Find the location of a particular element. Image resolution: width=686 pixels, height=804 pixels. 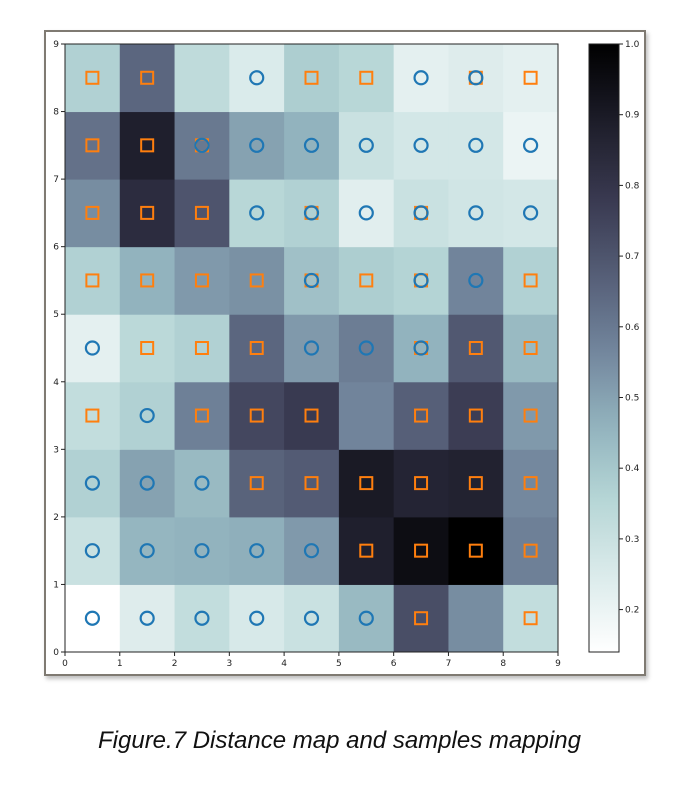

x-tick-label: 9 is located at coordinates (558, 664).